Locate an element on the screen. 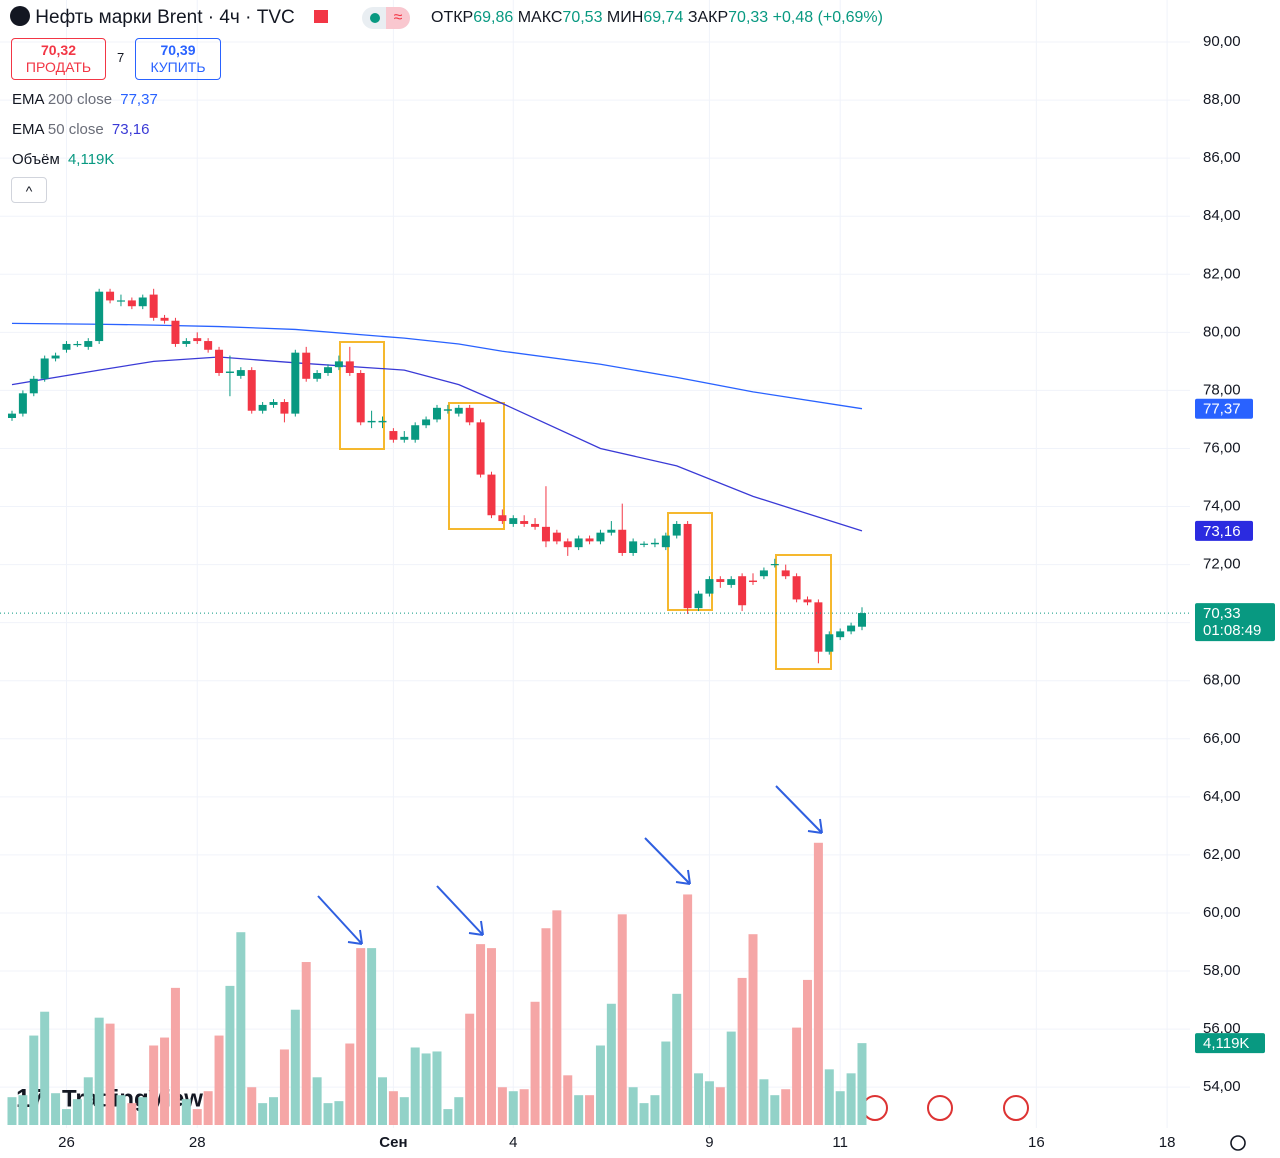 Image resolution: width=1280 pixels, height=1158 pixels. ohlc-label: ЗАКР is located at coordinates (708, 17).